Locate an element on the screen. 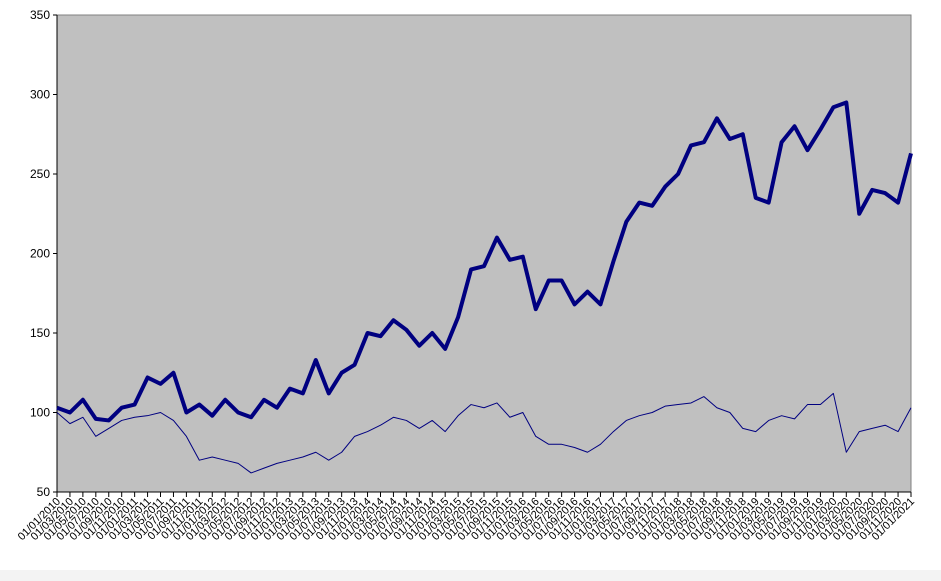  y-tick-label: 100 is located at coordinates (40, 413).